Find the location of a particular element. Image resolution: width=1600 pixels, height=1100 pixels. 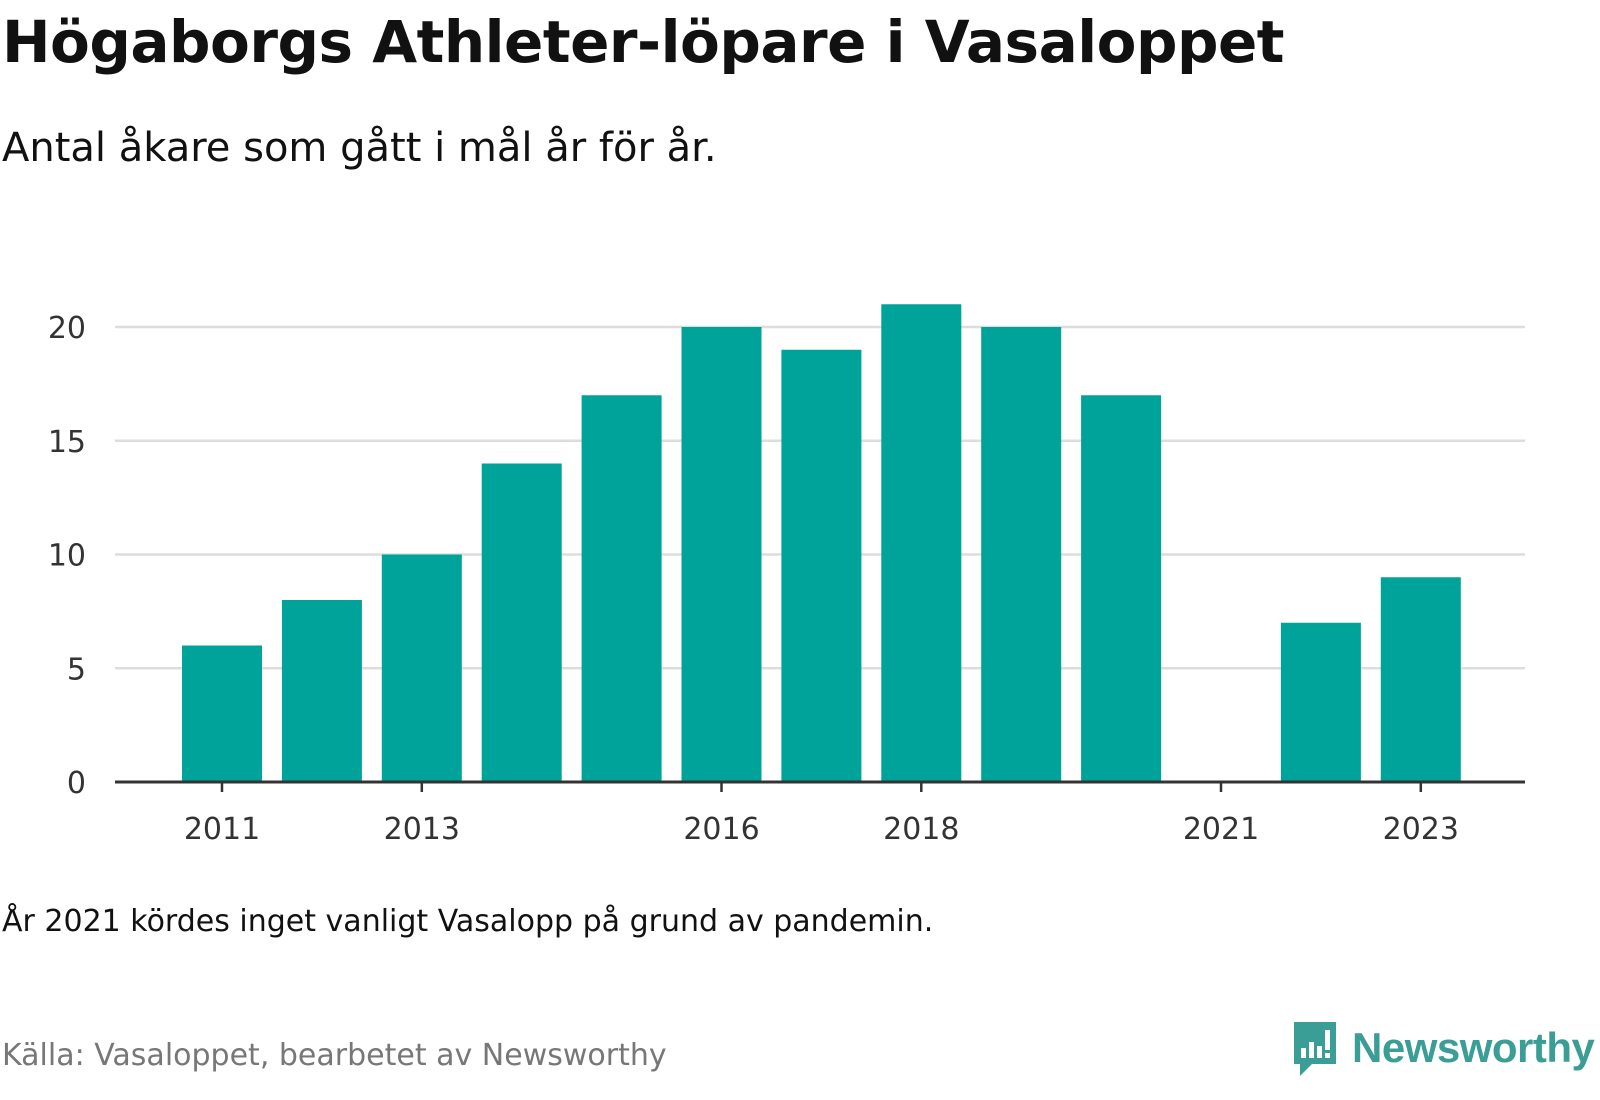

bar-2013 is located at coordinates (421, 668).